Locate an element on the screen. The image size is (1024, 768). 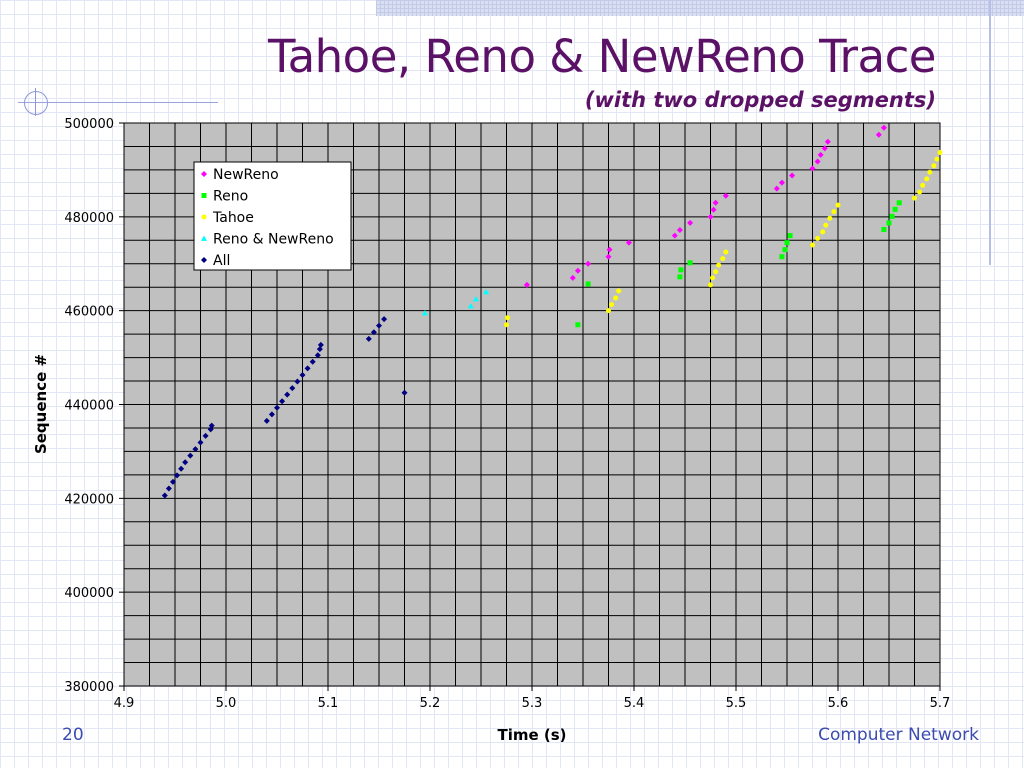
legend-box is located at coordinates (272, 216).